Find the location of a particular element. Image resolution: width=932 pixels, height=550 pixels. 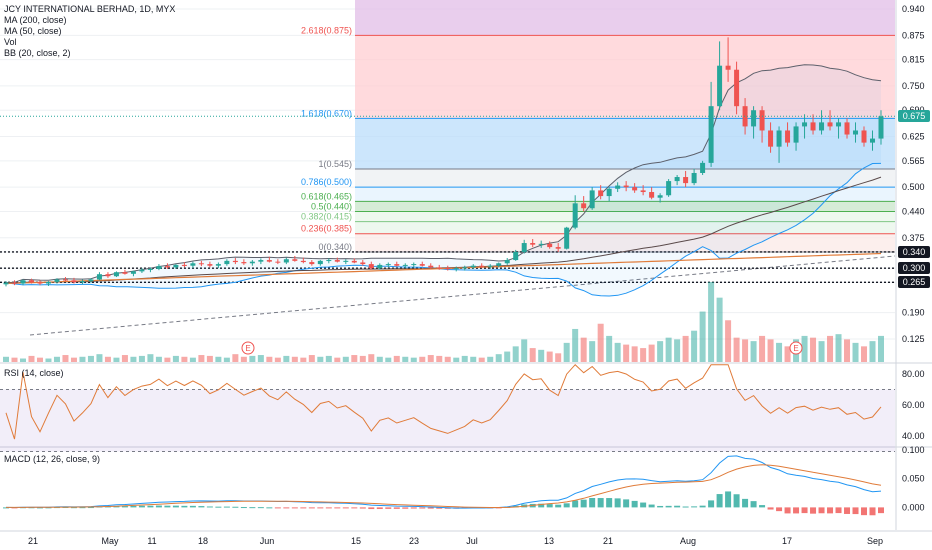

line-price-tag-0265: 0.265 is located at coordinates (914, 282).